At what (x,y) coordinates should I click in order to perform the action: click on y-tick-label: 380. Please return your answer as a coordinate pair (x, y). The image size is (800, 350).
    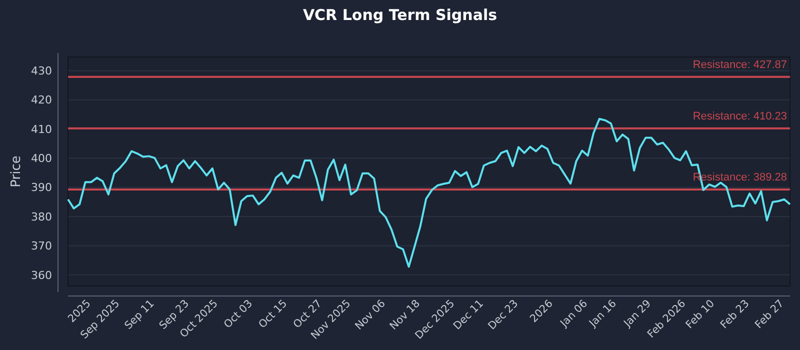
    Looking at the image, I should click on (41, 217).